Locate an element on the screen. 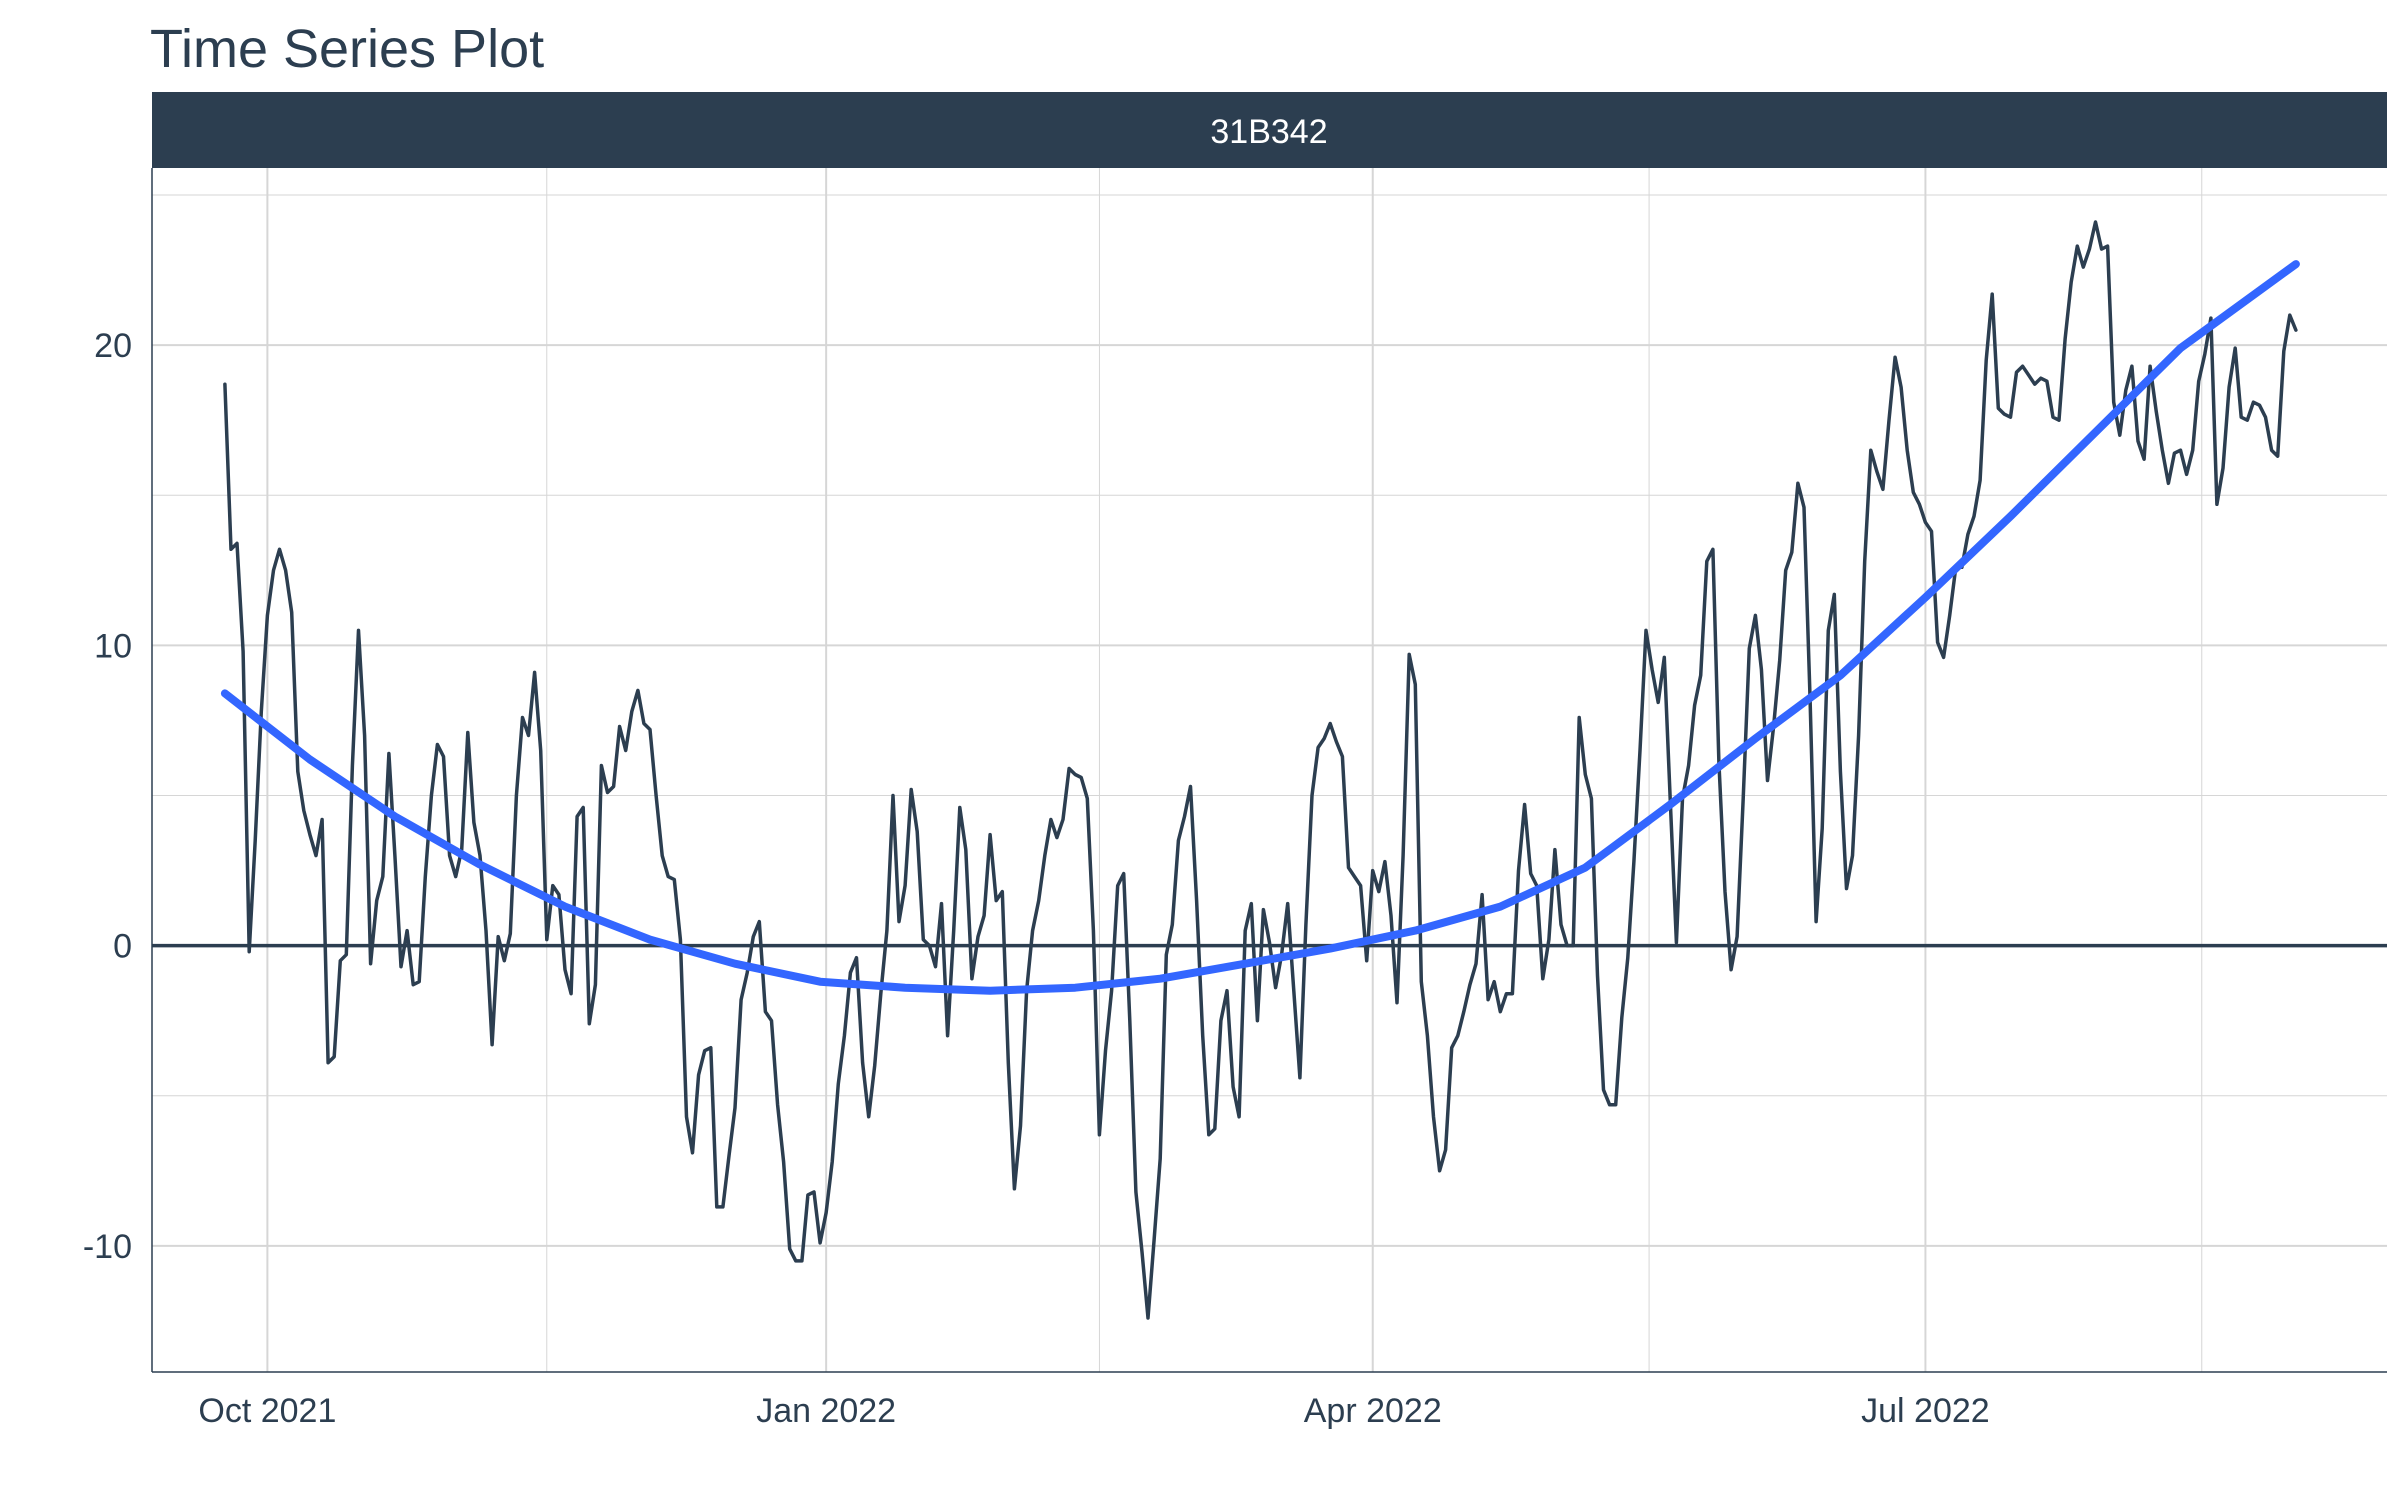 The width and height of the screenshot is (2400, 1500). y-tick-label: 0 is located at coordinates (122, 947).